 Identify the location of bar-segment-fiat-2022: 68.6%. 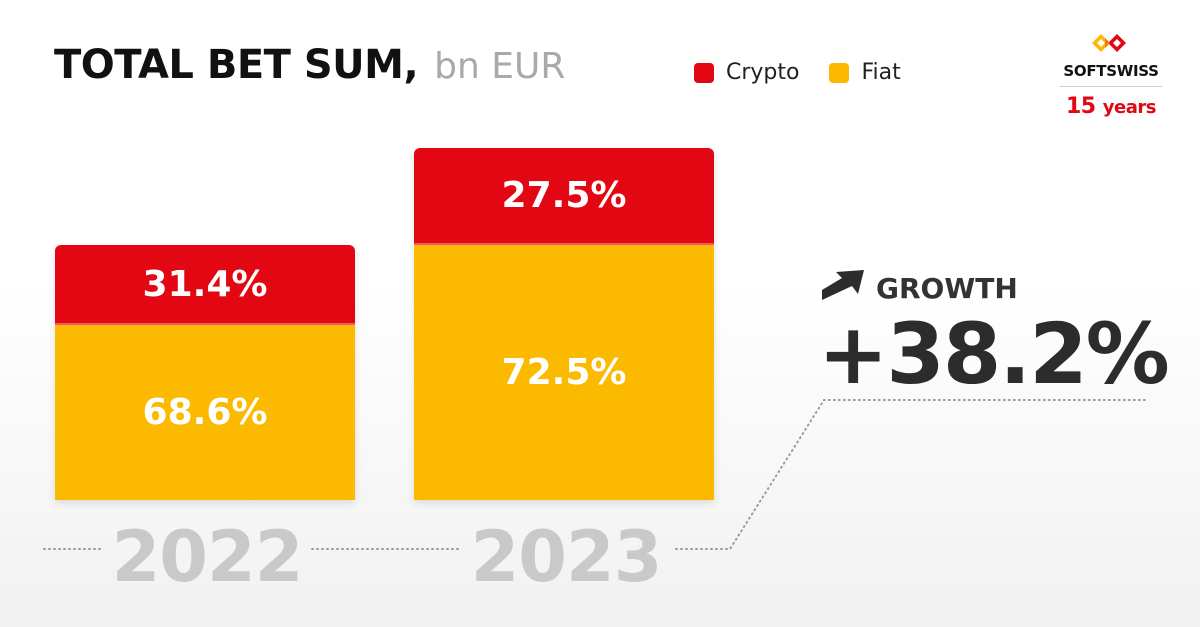
(205, 412).